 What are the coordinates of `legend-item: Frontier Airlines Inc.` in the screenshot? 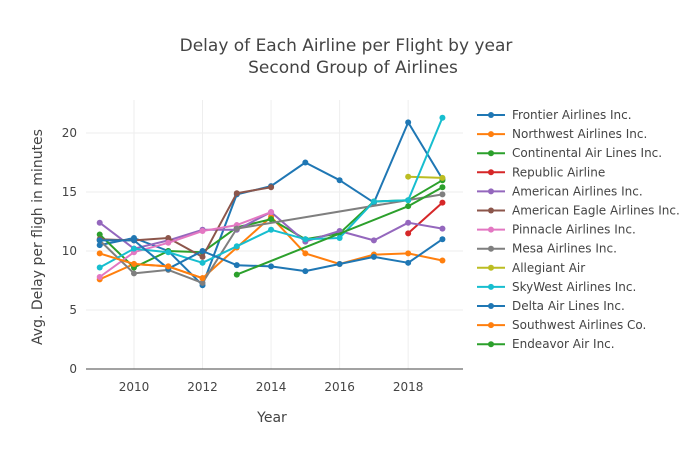 It's located at (554, 115).